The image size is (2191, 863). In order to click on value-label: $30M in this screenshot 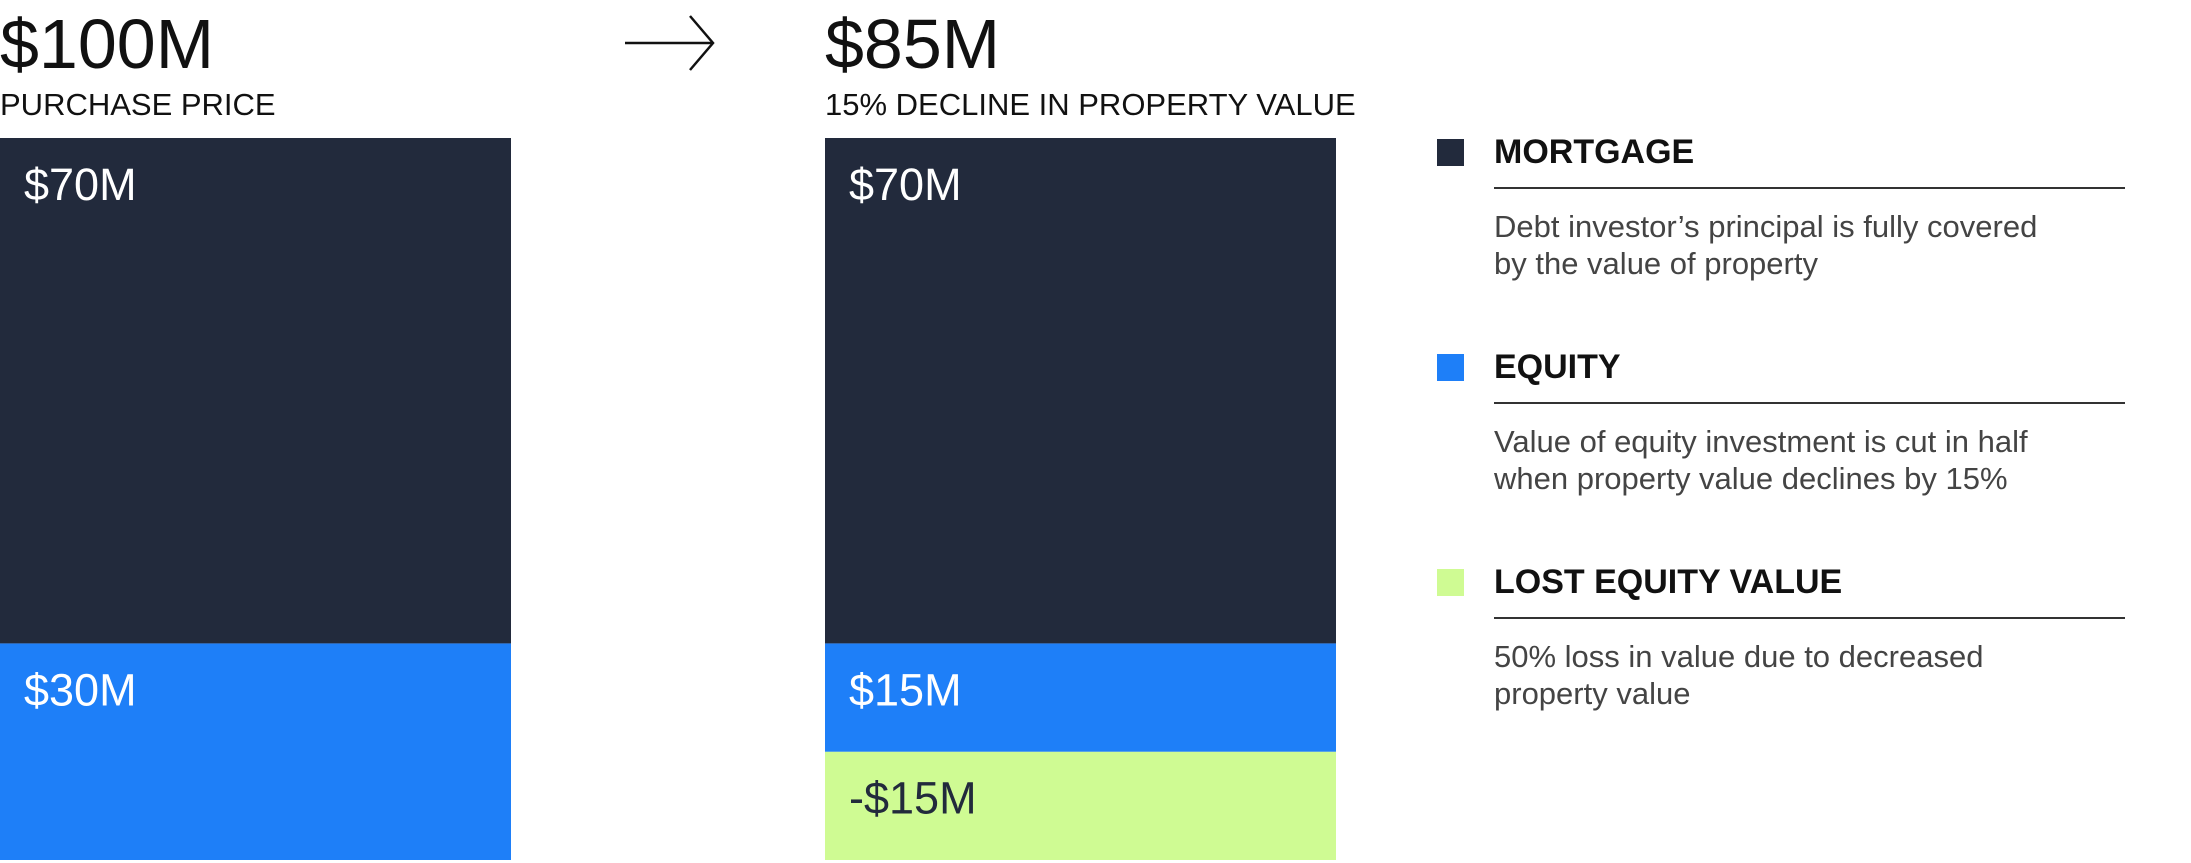, I will do `click(80, 689)`.